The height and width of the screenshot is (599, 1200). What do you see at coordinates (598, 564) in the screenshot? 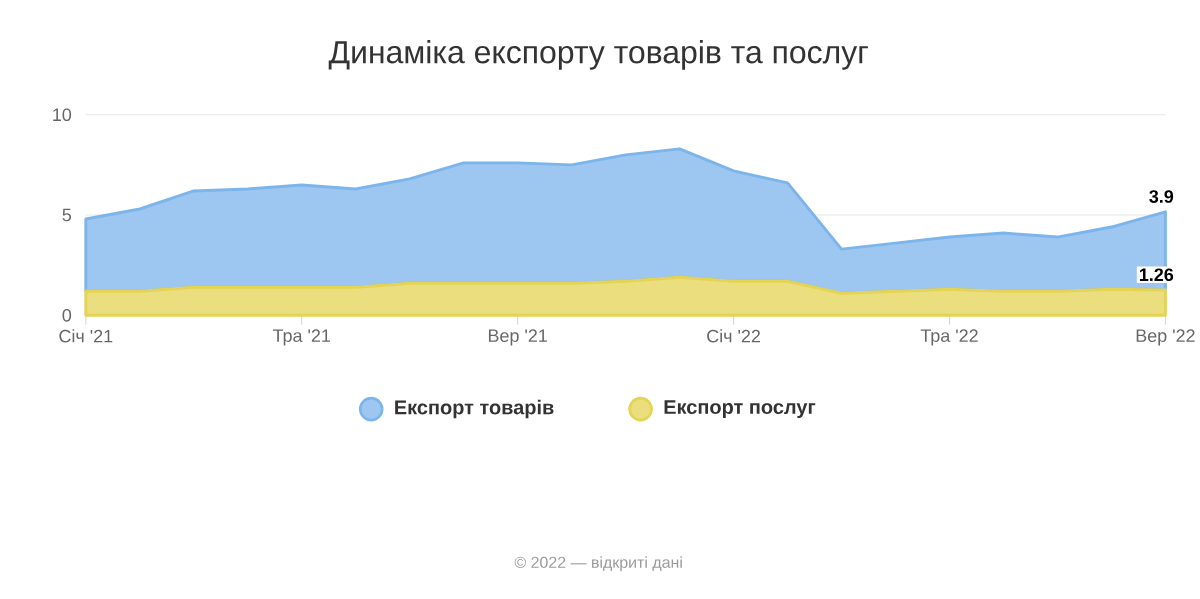
I see `text: © 2022 — відкриті дані` at bounding box center [598, 564].